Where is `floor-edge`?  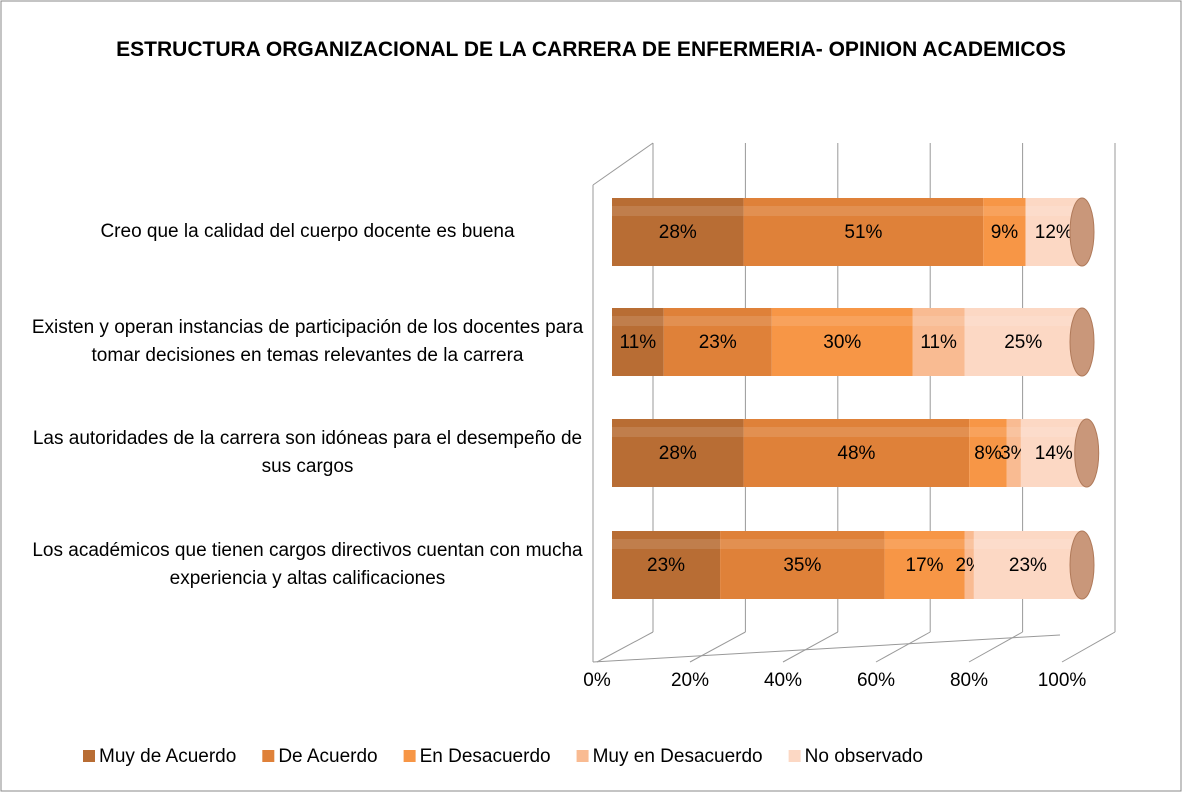
floor-edge is located at coordinates (826, 648).